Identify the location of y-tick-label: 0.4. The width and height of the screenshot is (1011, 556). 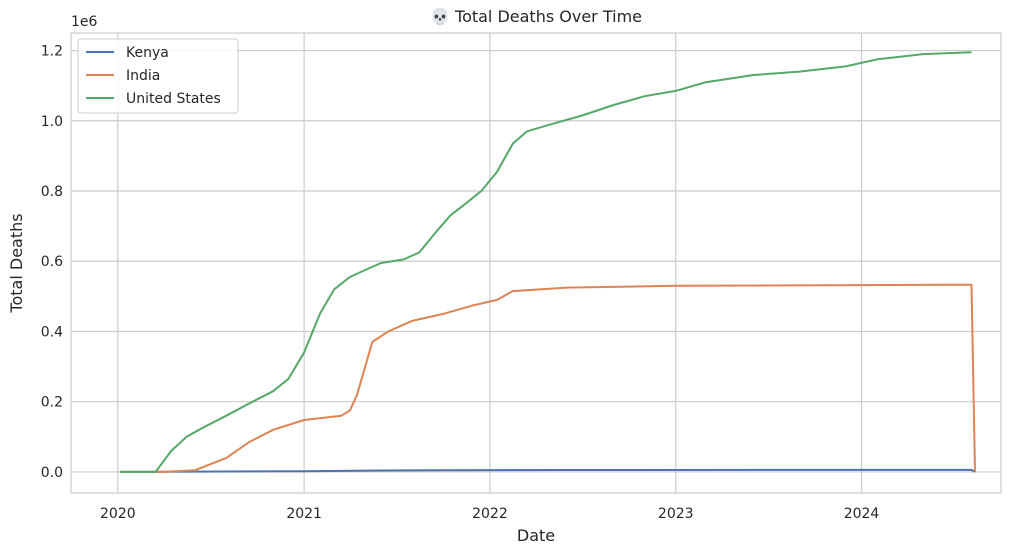
(52, 332).